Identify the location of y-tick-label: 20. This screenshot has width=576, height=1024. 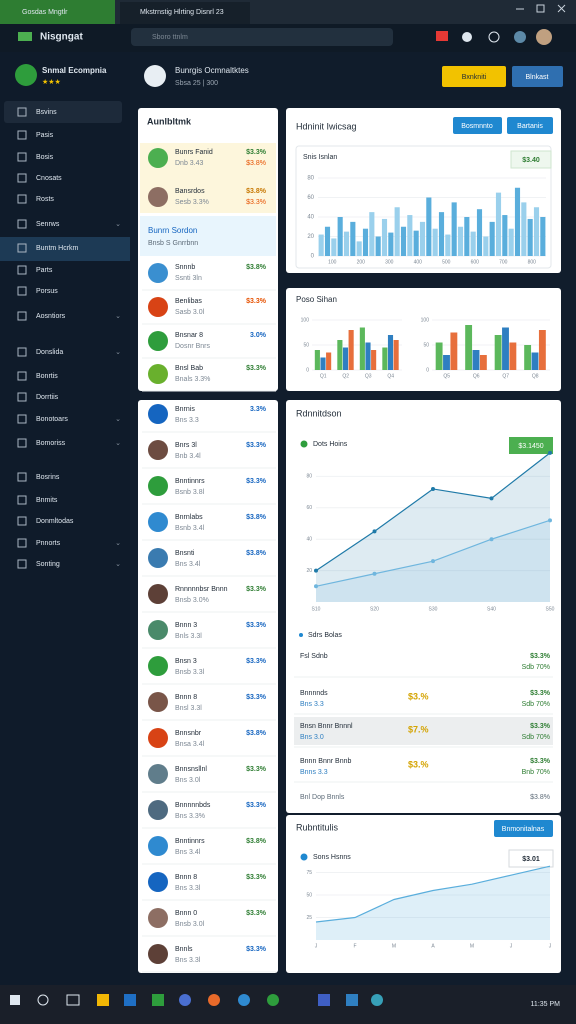
(310, 237).